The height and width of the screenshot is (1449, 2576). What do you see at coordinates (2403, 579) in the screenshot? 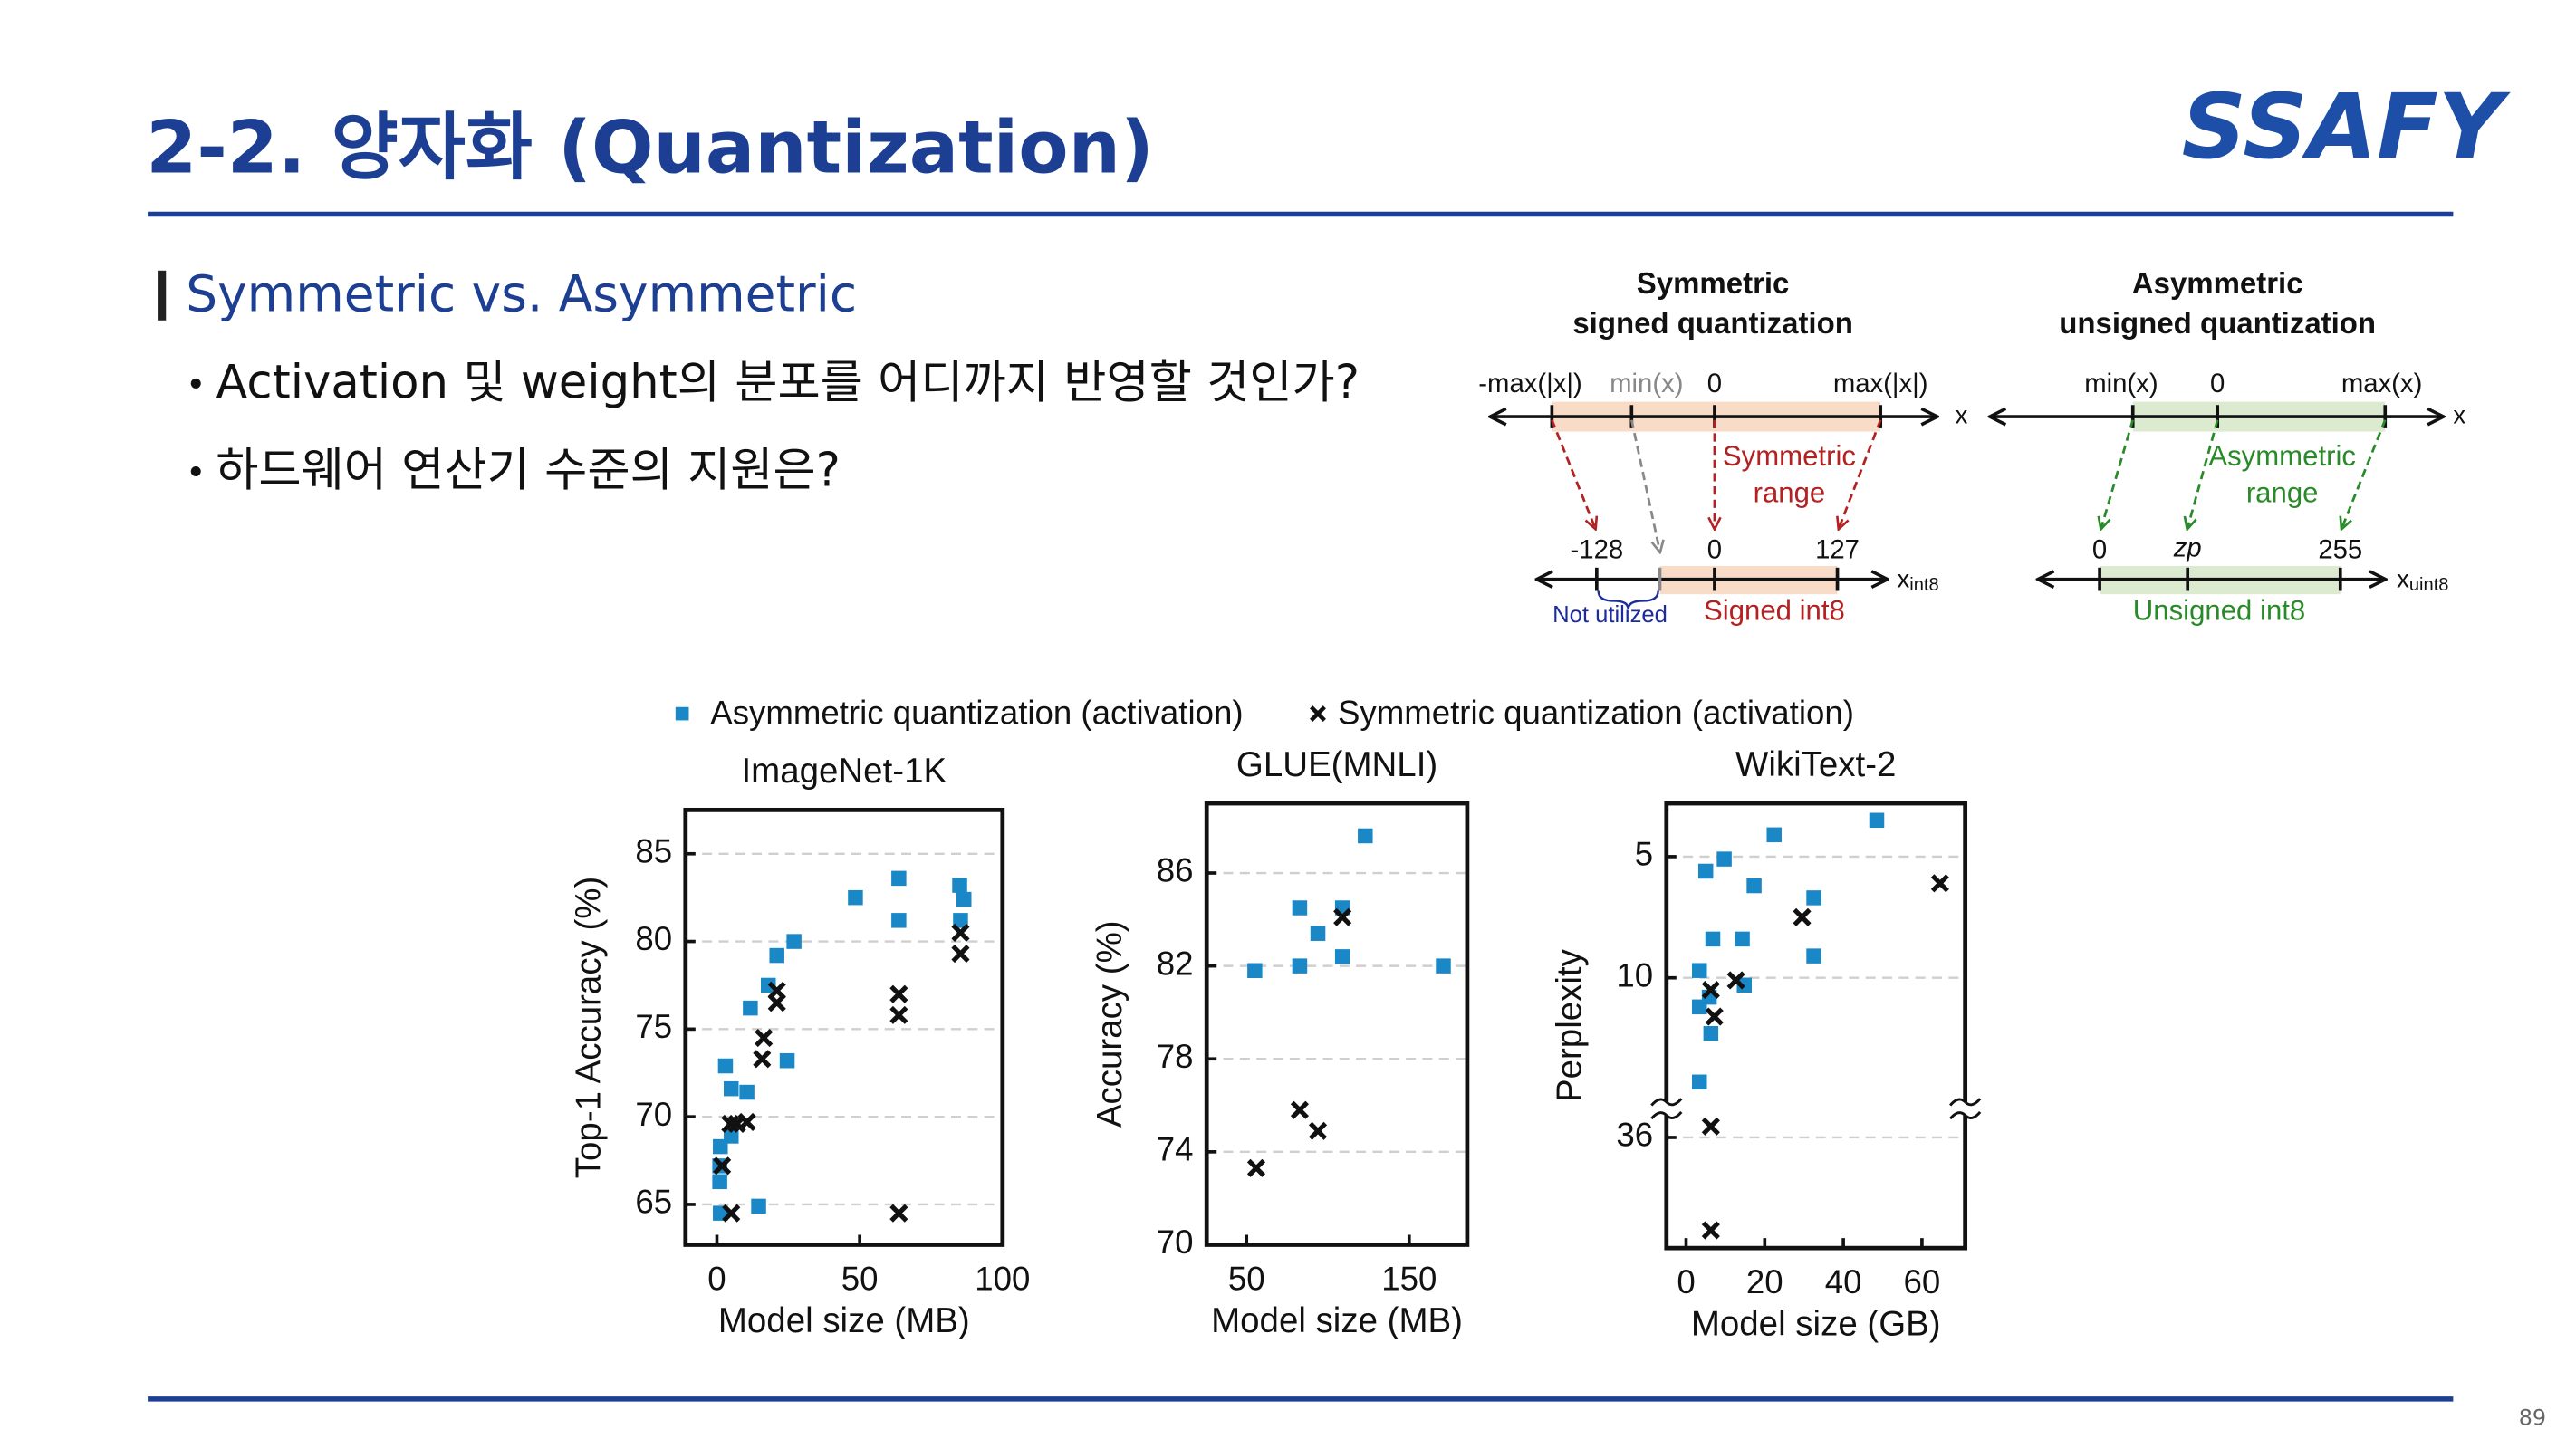
I see `axis-name-main: x` at bounding box center [2403, 579].